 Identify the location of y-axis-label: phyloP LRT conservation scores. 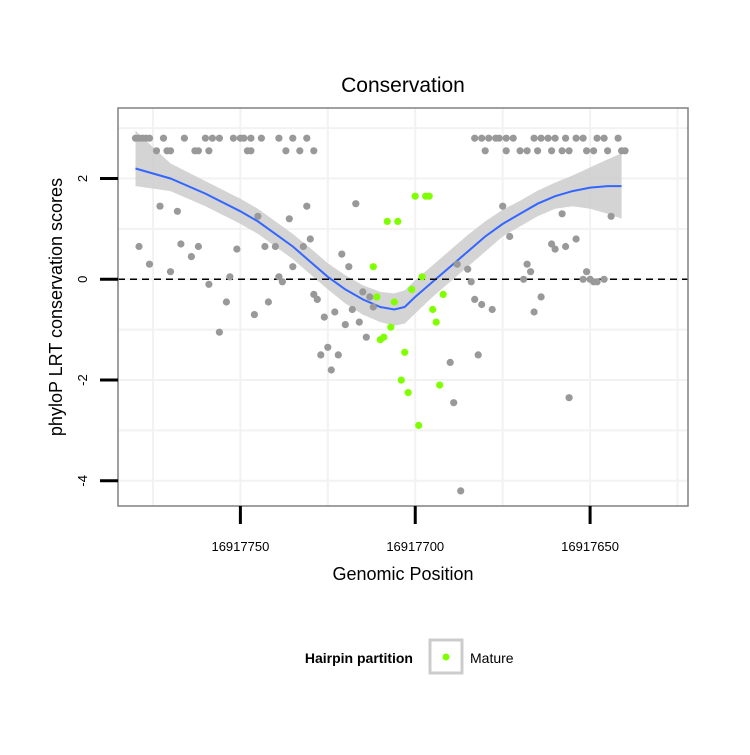
(56, 307).